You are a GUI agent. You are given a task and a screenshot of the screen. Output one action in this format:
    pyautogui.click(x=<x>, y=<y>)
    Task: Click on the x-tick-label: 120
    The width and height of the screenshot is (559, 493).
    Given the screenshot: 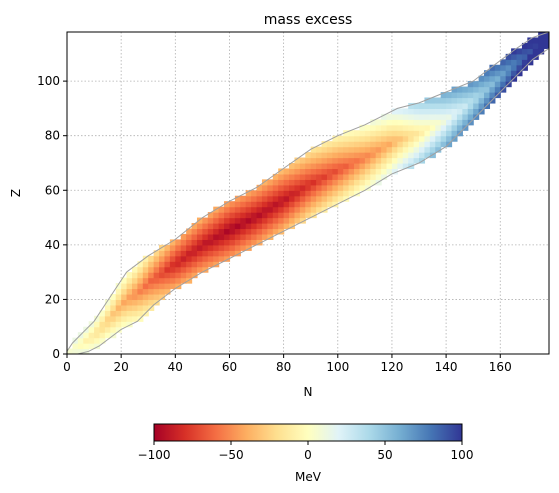 What is the action you would take?
    pyautogui.click(x=391, y=367)
    